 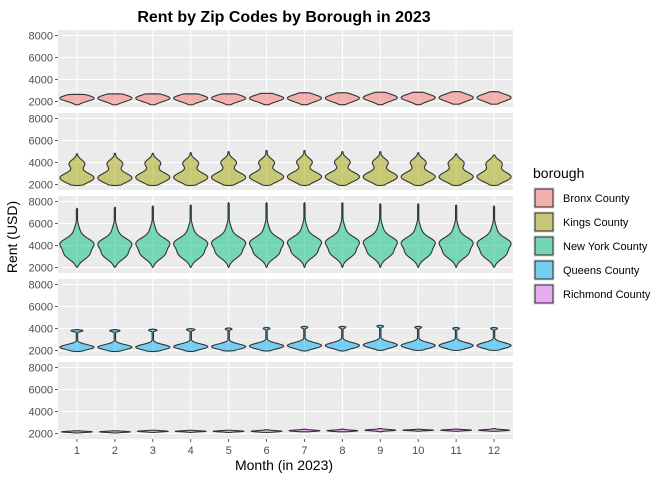 I want to click on x-tick-label: 5, so click(x=229, y=451).